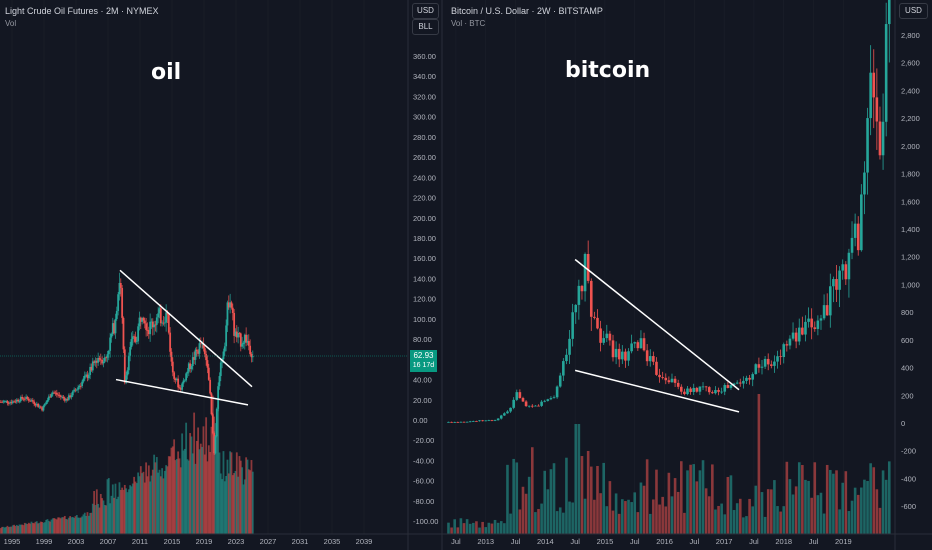 This screenshot has width=932, height=550. Describe the element at coordinates (910, 174) in the screenshot. I see `bitcoin-y-tick-label: 1,800` at that location.